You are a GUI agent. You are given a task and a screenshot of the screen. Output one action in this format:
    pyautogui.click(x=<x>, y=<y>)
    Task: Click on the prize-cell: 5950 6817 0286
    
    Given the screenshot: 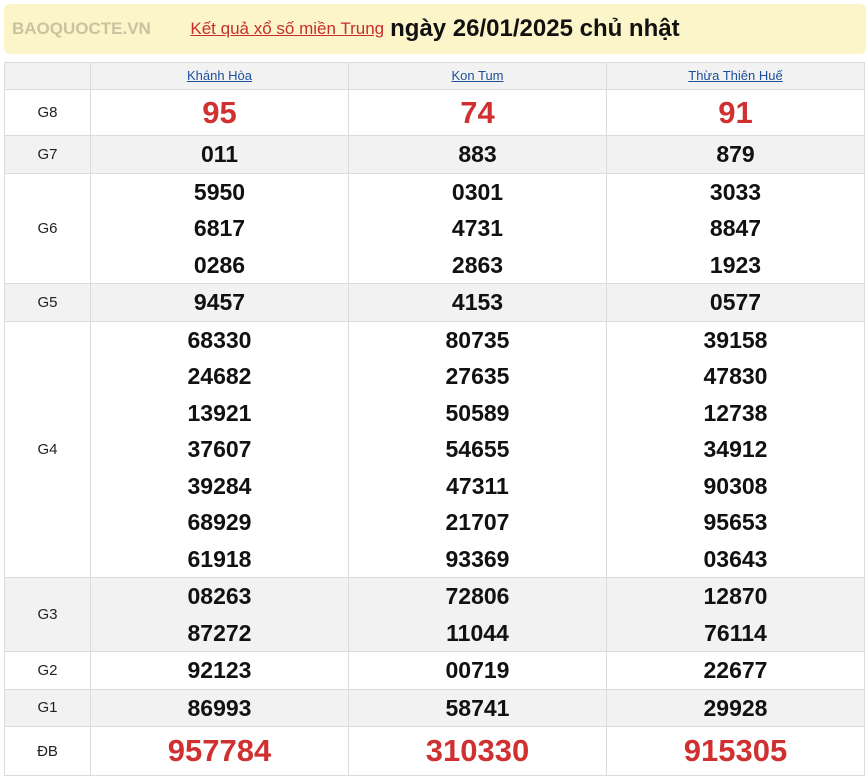 What is the action you would take?
    pyautogui.click(x=219, y=228)
    